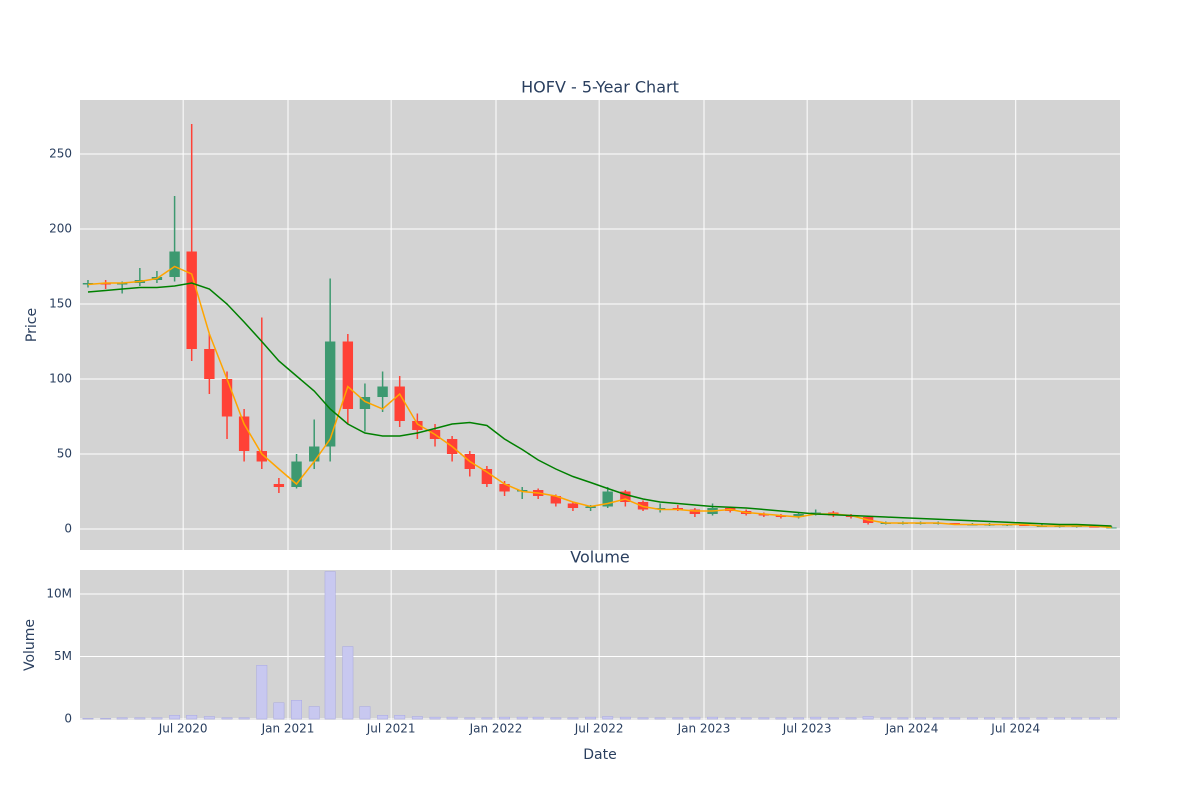  I want to click on y-tick-label: 0, so click(68, 529).